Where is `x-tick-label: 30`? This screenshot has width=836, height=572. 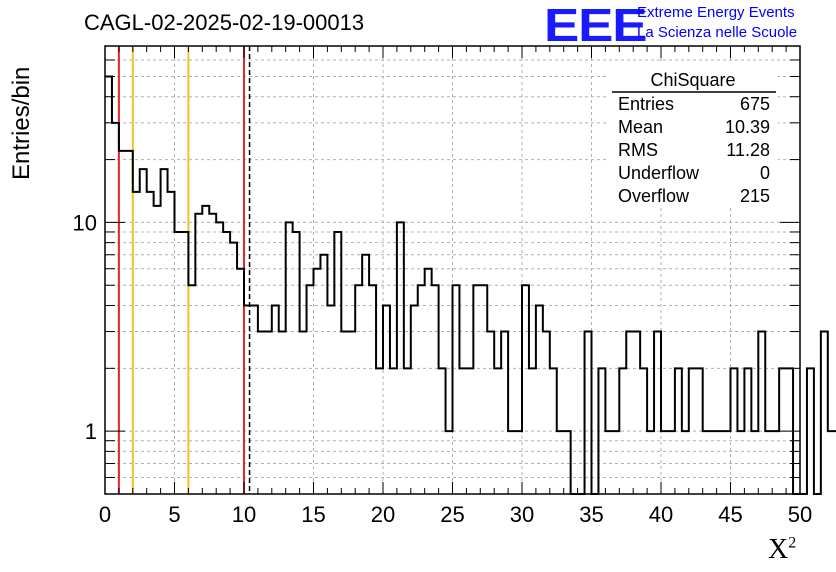
x-tick-label: 30 is located at coordinates (522, 514).